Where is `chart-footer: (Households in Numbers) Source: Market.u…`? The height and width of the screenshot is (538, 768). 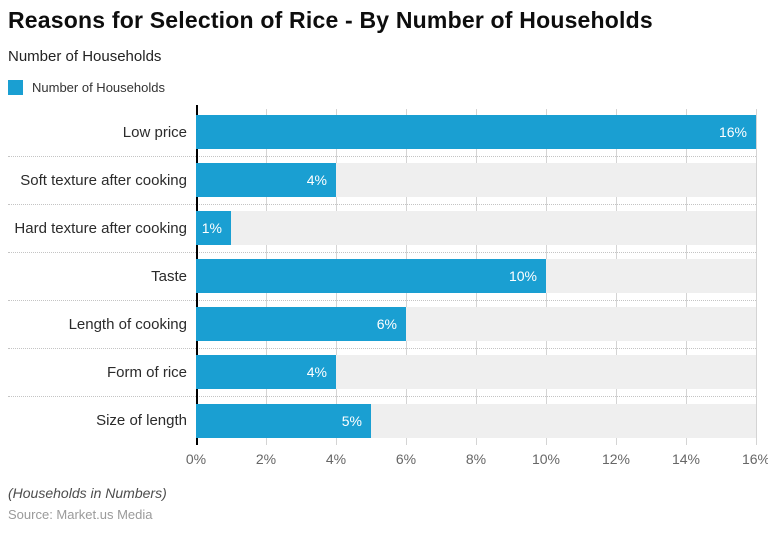 chart-footer: (Households in Numbers) Source: Market.u… is located at coordinates (382, 503).